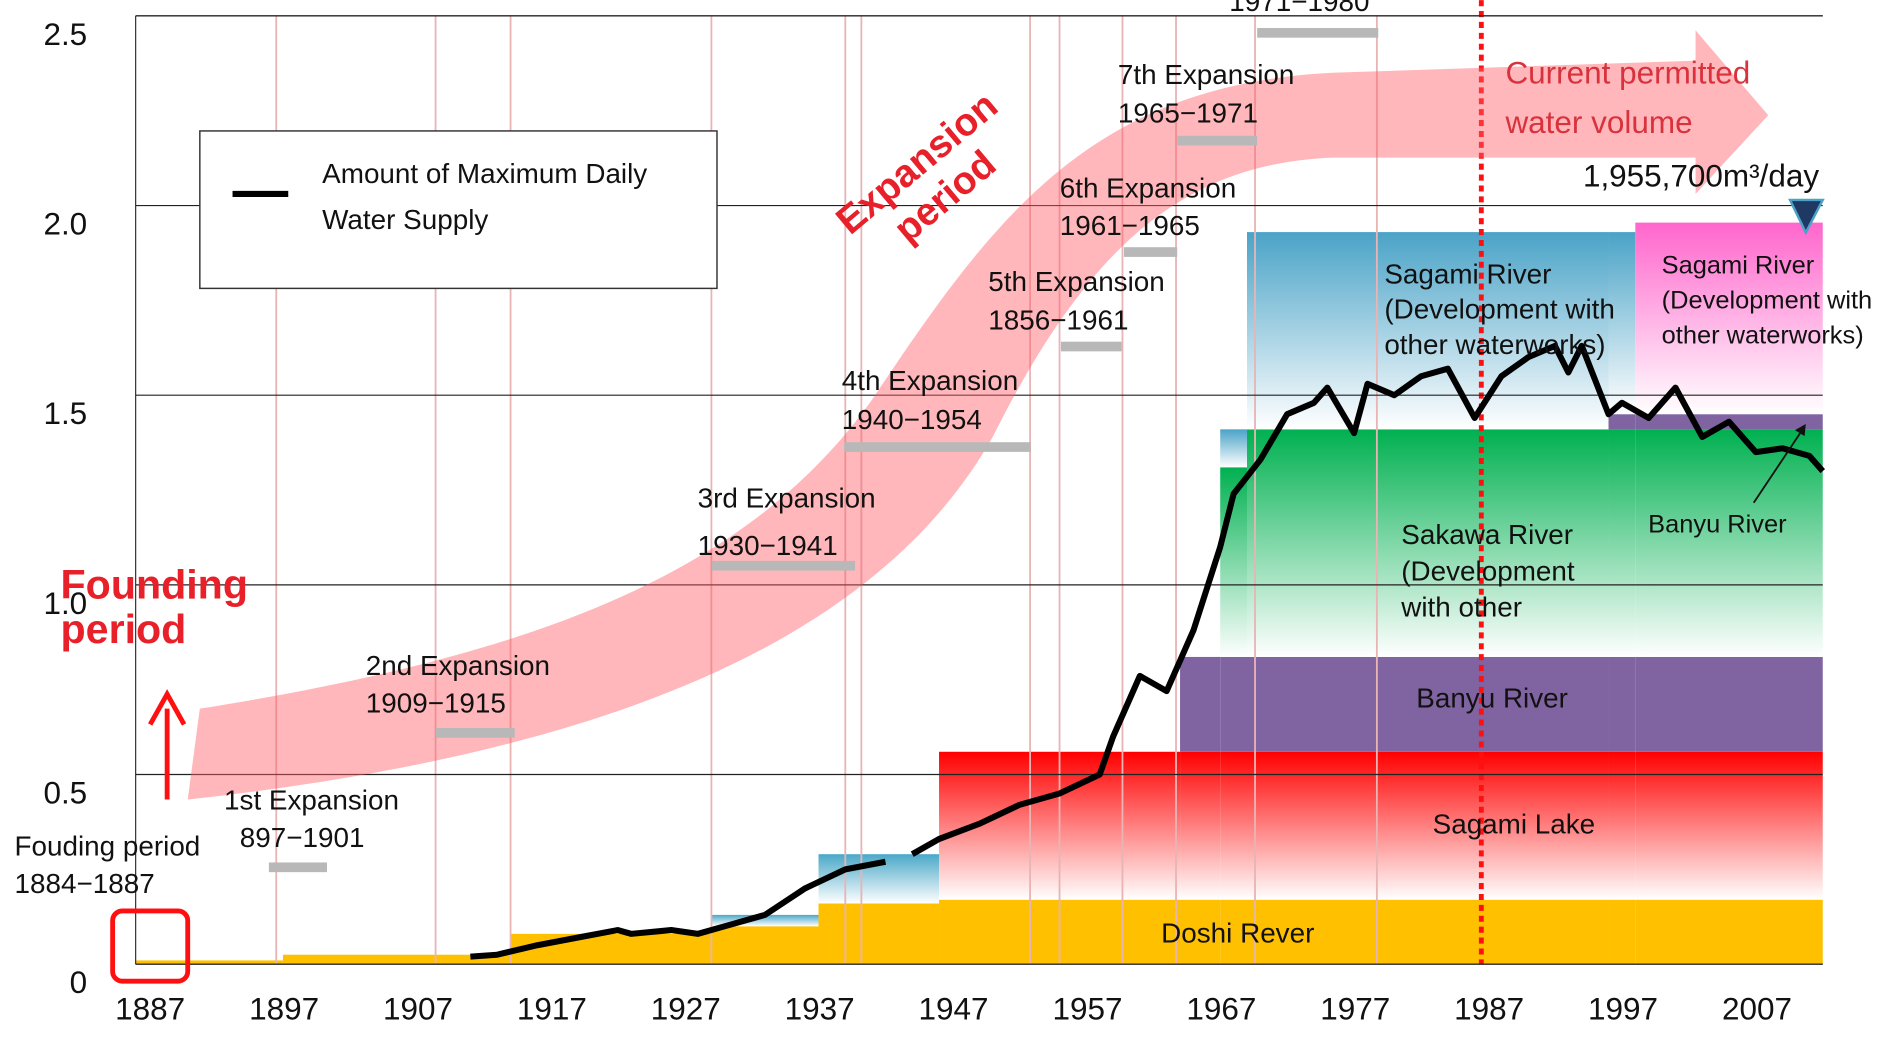 This screenshot has height=1037, width=1893. Describe the element at coordinates (1299, 8) in the screenshot. I see `expansion-period: 1971−1980` at that location.